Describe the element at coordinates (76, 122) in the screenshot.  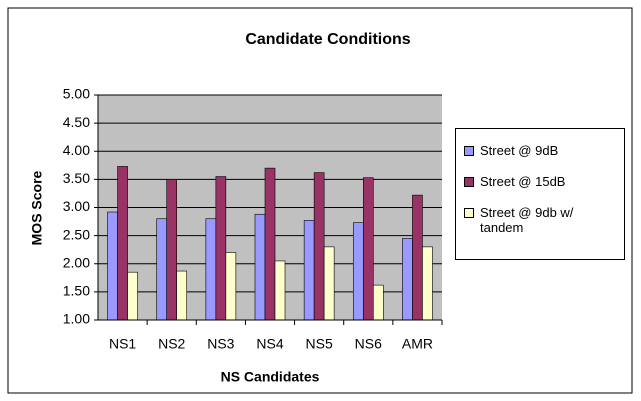
I see `y-tick-label: 4.50` at that location.